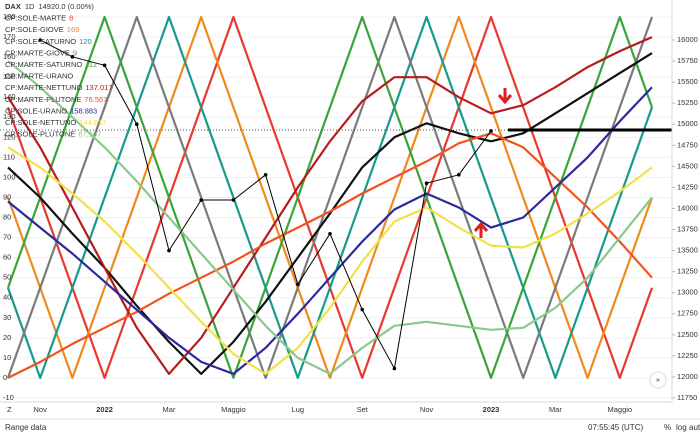 This screenshot has height=437, width=700. Describe the element at coordinates (7, 337) in the screenshot. I see `y-tick-label: 20` at that location.